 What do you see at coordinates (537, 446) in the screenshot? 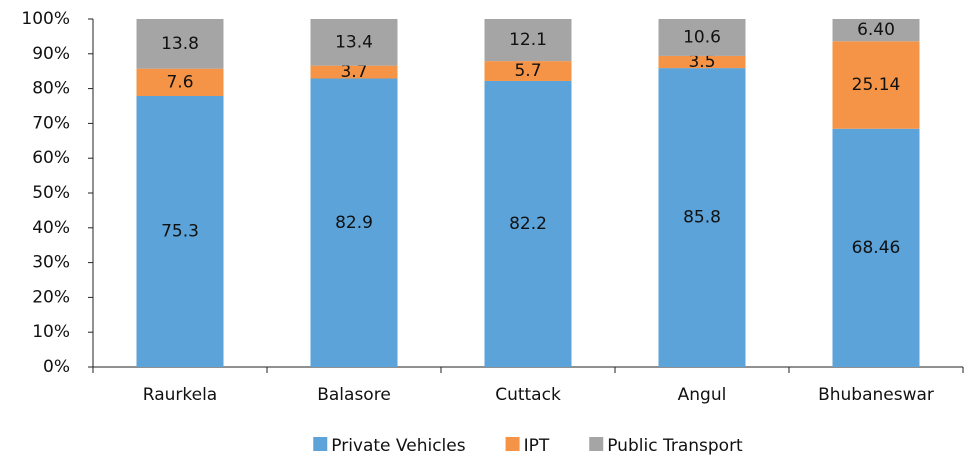
I see `legend-label: IPT` at bounding box center [537, 446].